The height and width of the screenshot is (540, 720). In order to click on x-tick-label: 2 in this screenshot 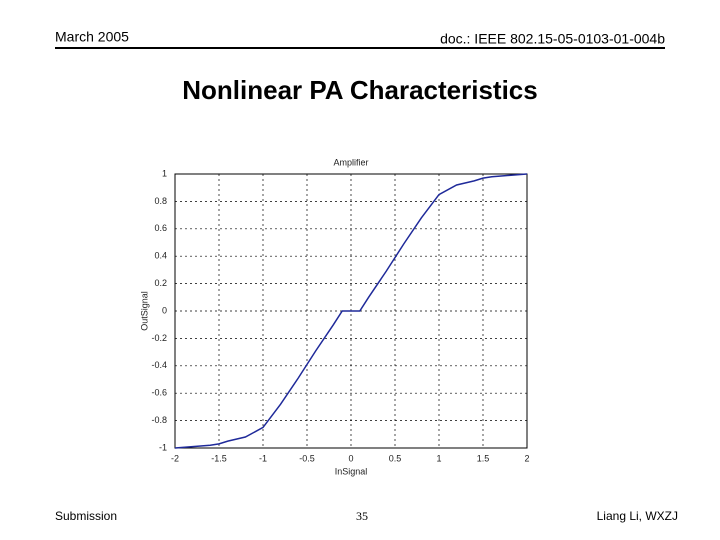, I will do `click(526, 458)`.